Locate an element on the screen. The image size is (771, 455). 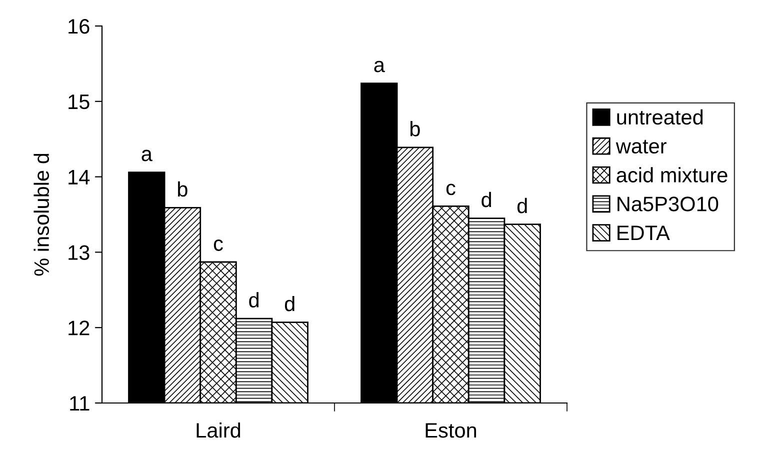
legend-label: untreated is located at coordinates (660, 117).